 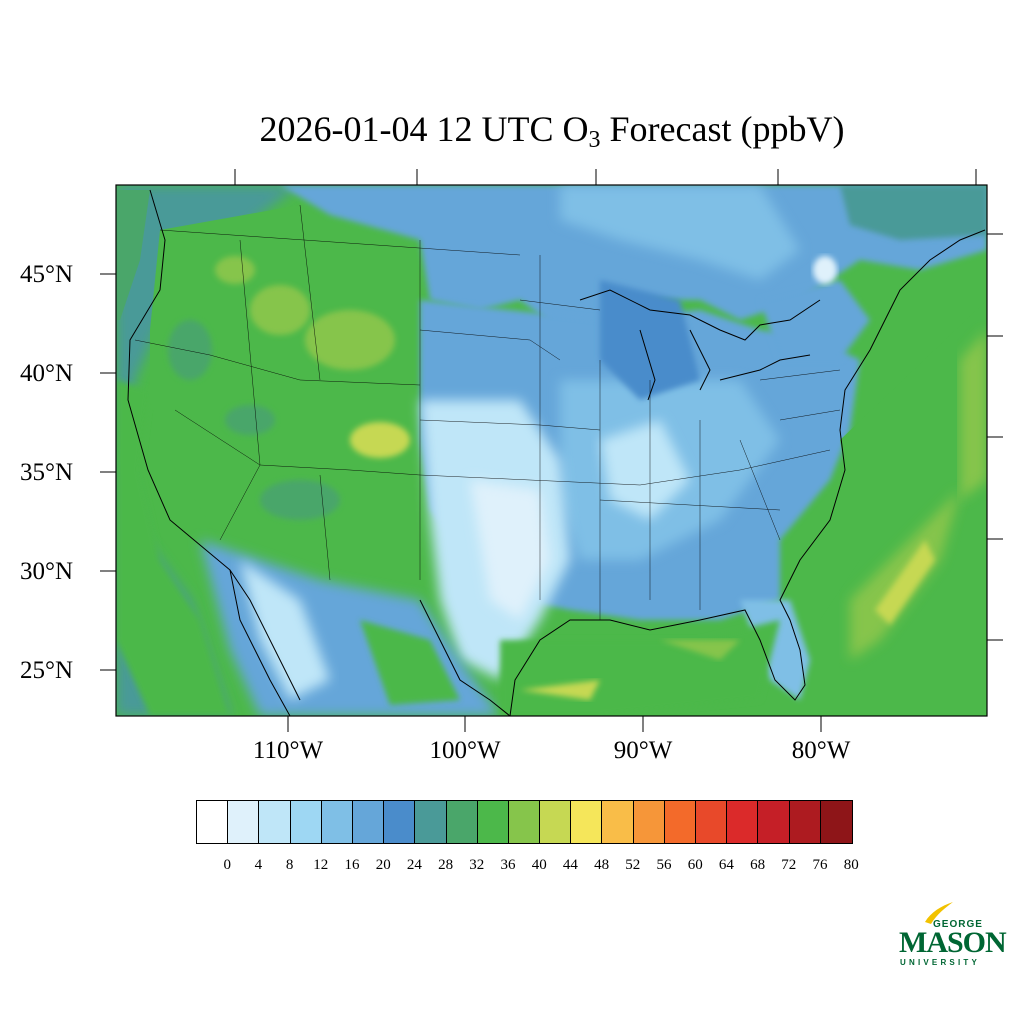 I want to click on gmu-logo: GEORGE MASON UNIVERSITY, so click(x=952, y=933).